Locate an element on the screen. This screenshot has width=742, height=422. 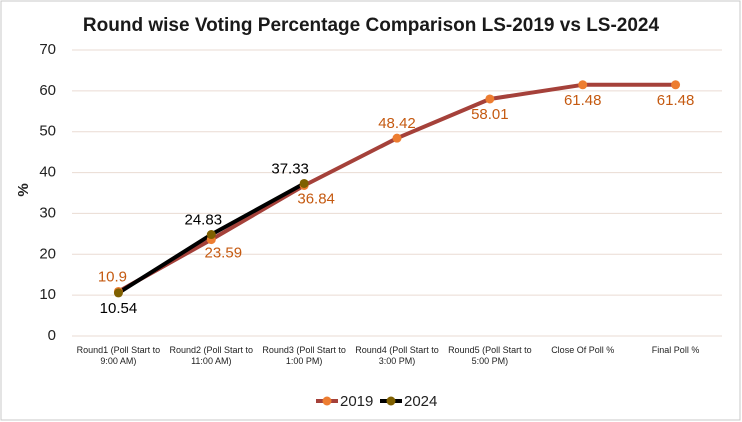
data-label: 24.83 is located at coordinates (204, 220).